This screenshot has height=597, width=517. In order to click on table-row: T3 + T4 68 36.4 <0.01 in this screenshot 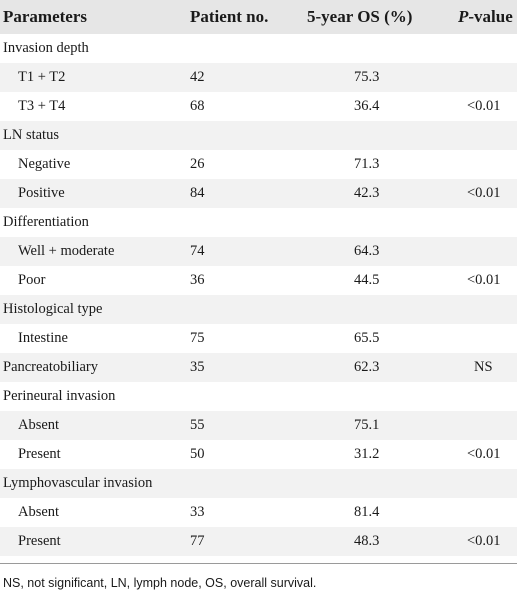, I will do `click(258, 106)`.